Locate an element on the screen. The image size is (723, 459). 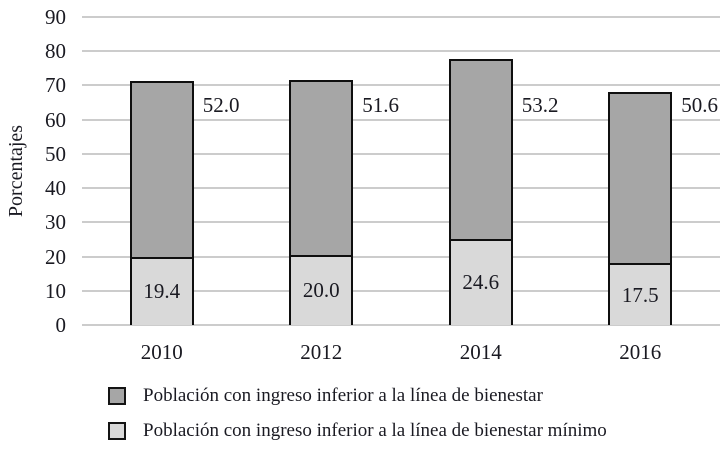
y-tick-label-10: 10 is located at coordinates (55, 290).